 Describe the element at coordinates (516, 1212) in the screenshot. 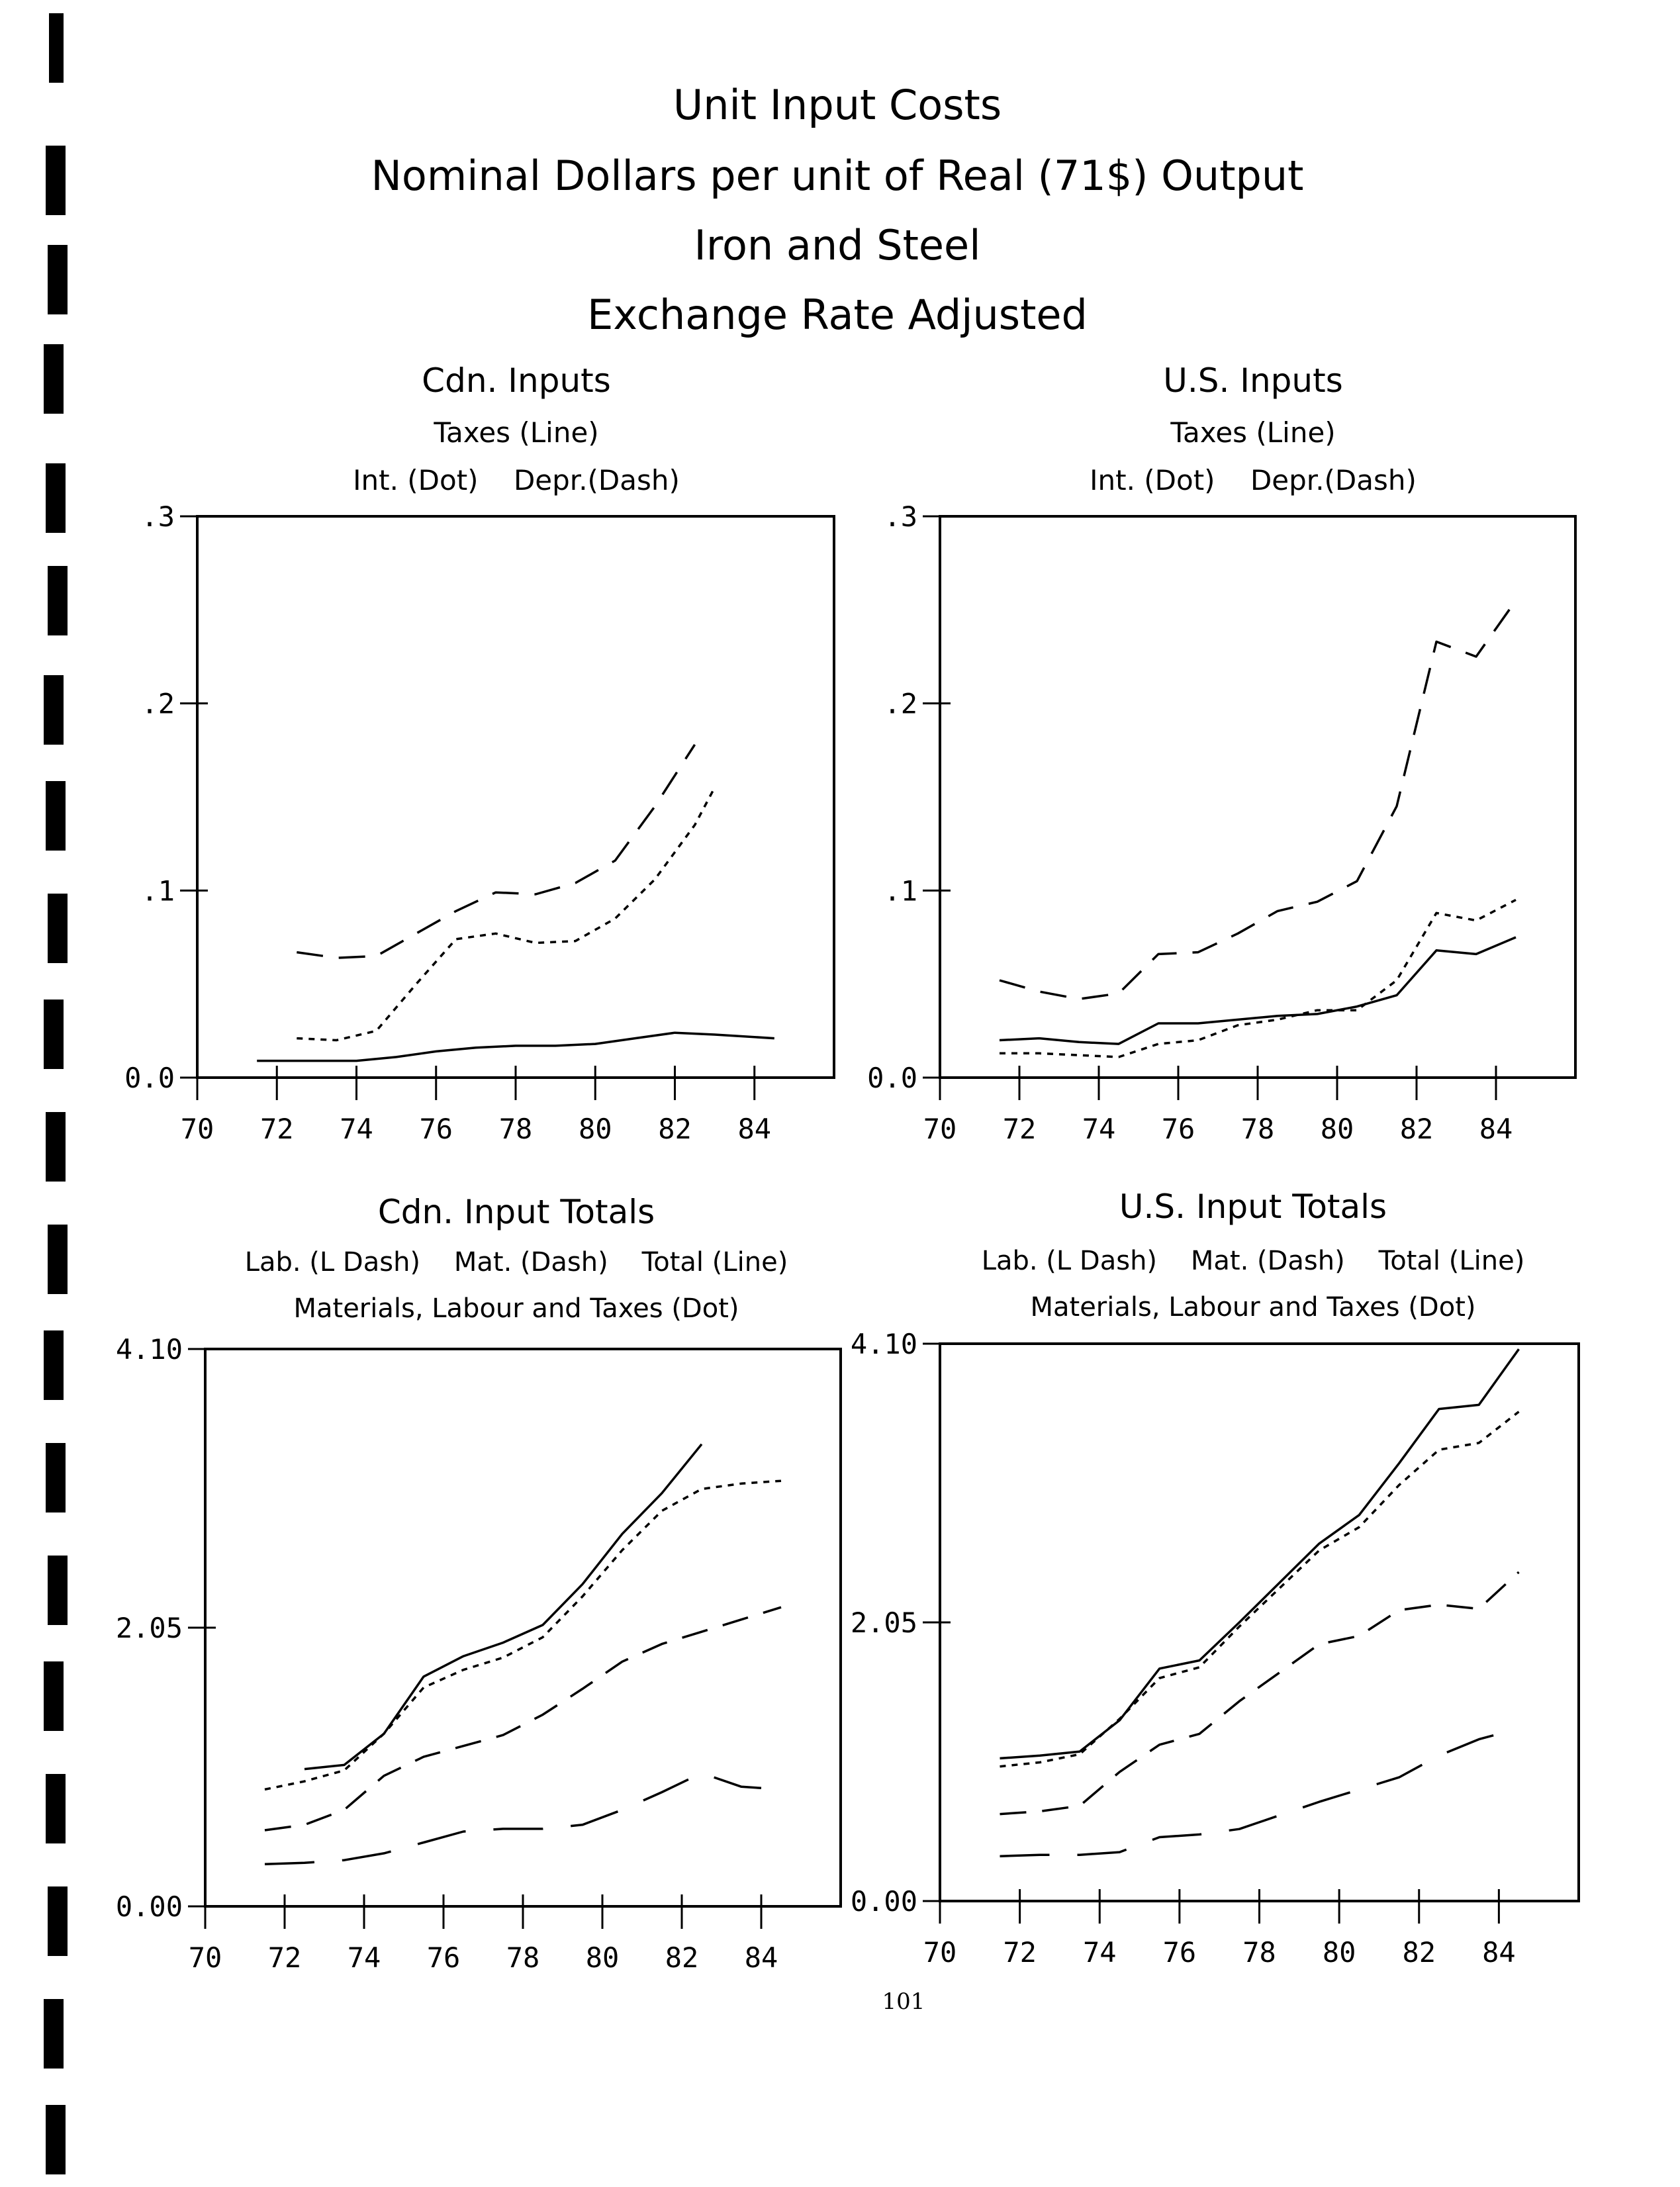

I see `chart-title: Cdn. Input Totals` at that location.